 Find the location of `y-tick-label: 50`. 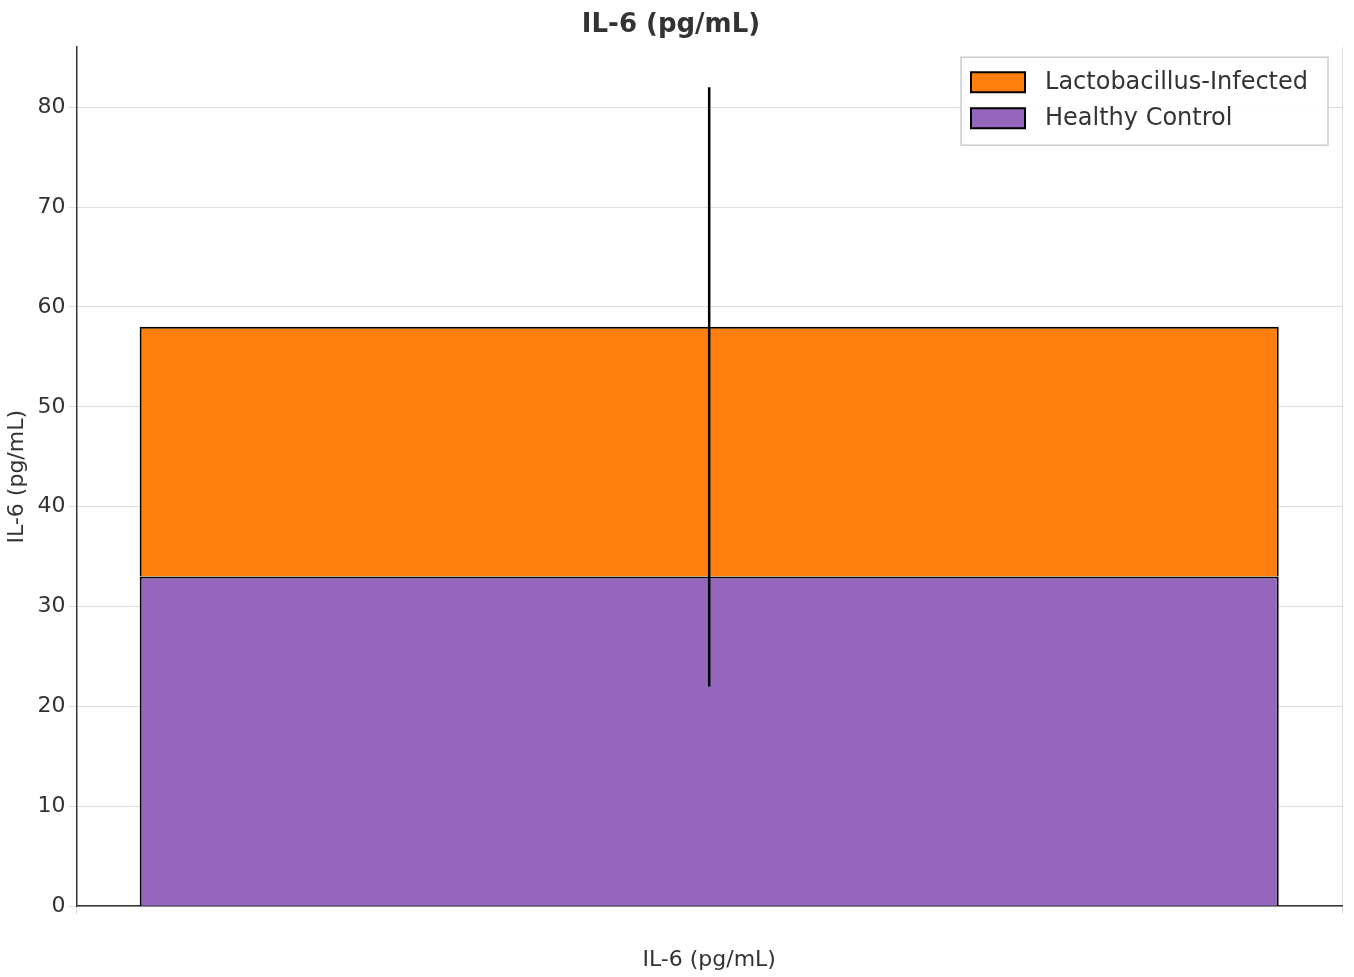

y-tick-label: 50 is located at coordinates (51, 405).